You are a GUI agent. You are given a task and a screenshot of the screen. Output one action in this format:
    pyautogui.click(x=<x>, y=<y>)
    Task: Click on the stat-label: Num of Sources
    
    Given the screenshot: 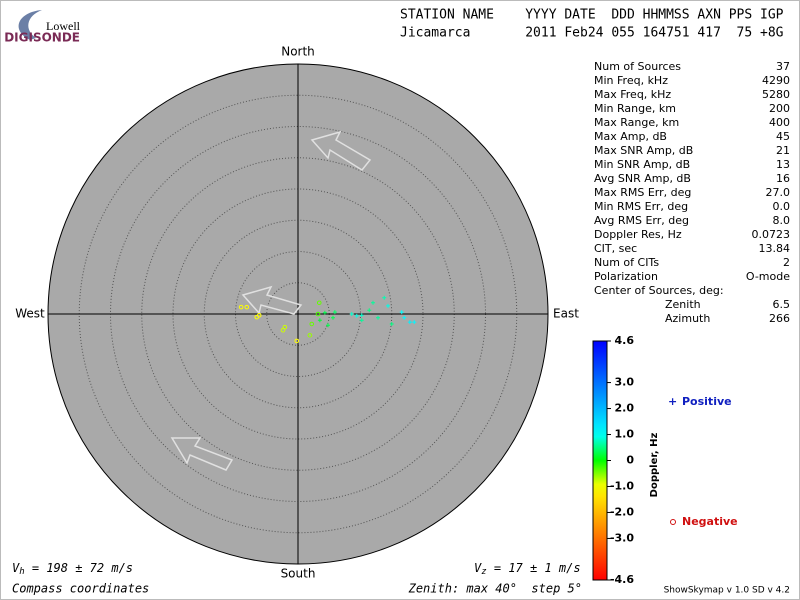 What is the action you would take?
    pyautogui.click(x=637, y=66)
    